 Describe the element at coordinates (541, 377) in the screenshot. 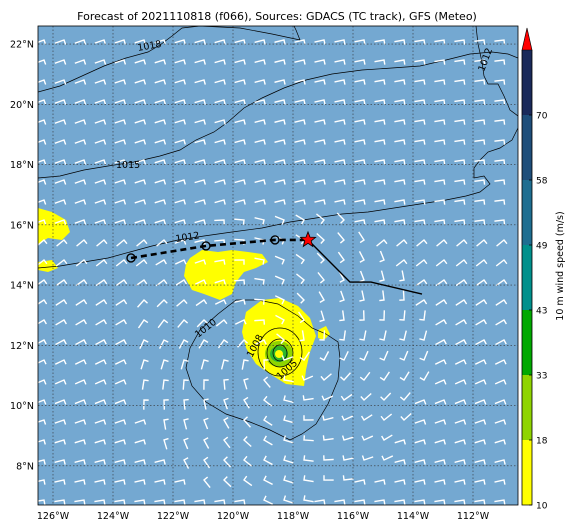

I see `colorbar-tick-label: 33` at that location.